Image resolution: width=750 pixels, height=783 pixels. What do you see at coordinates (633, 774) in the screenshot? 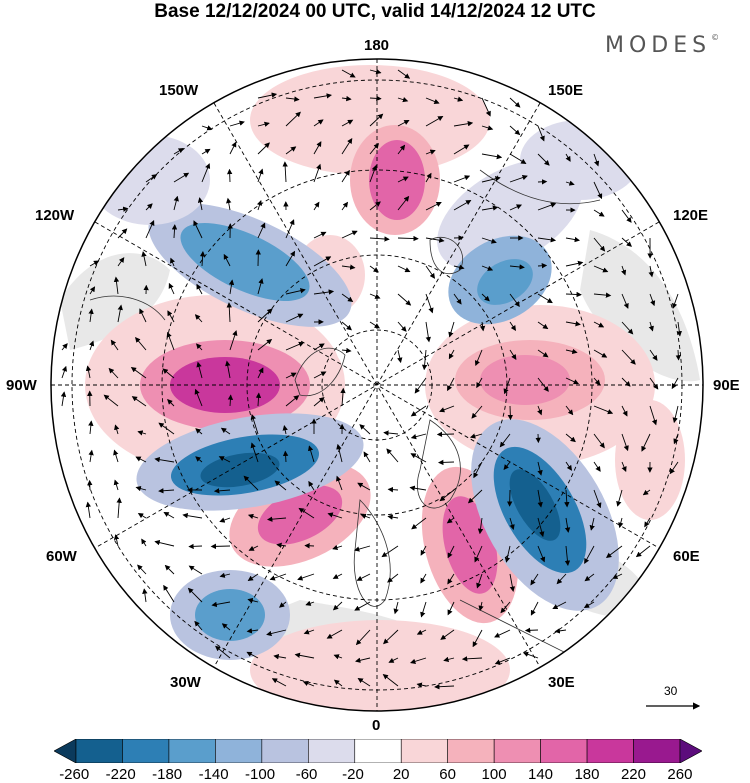
I see `colorbar-tick-label: 220` at bounding box center [633, 774].